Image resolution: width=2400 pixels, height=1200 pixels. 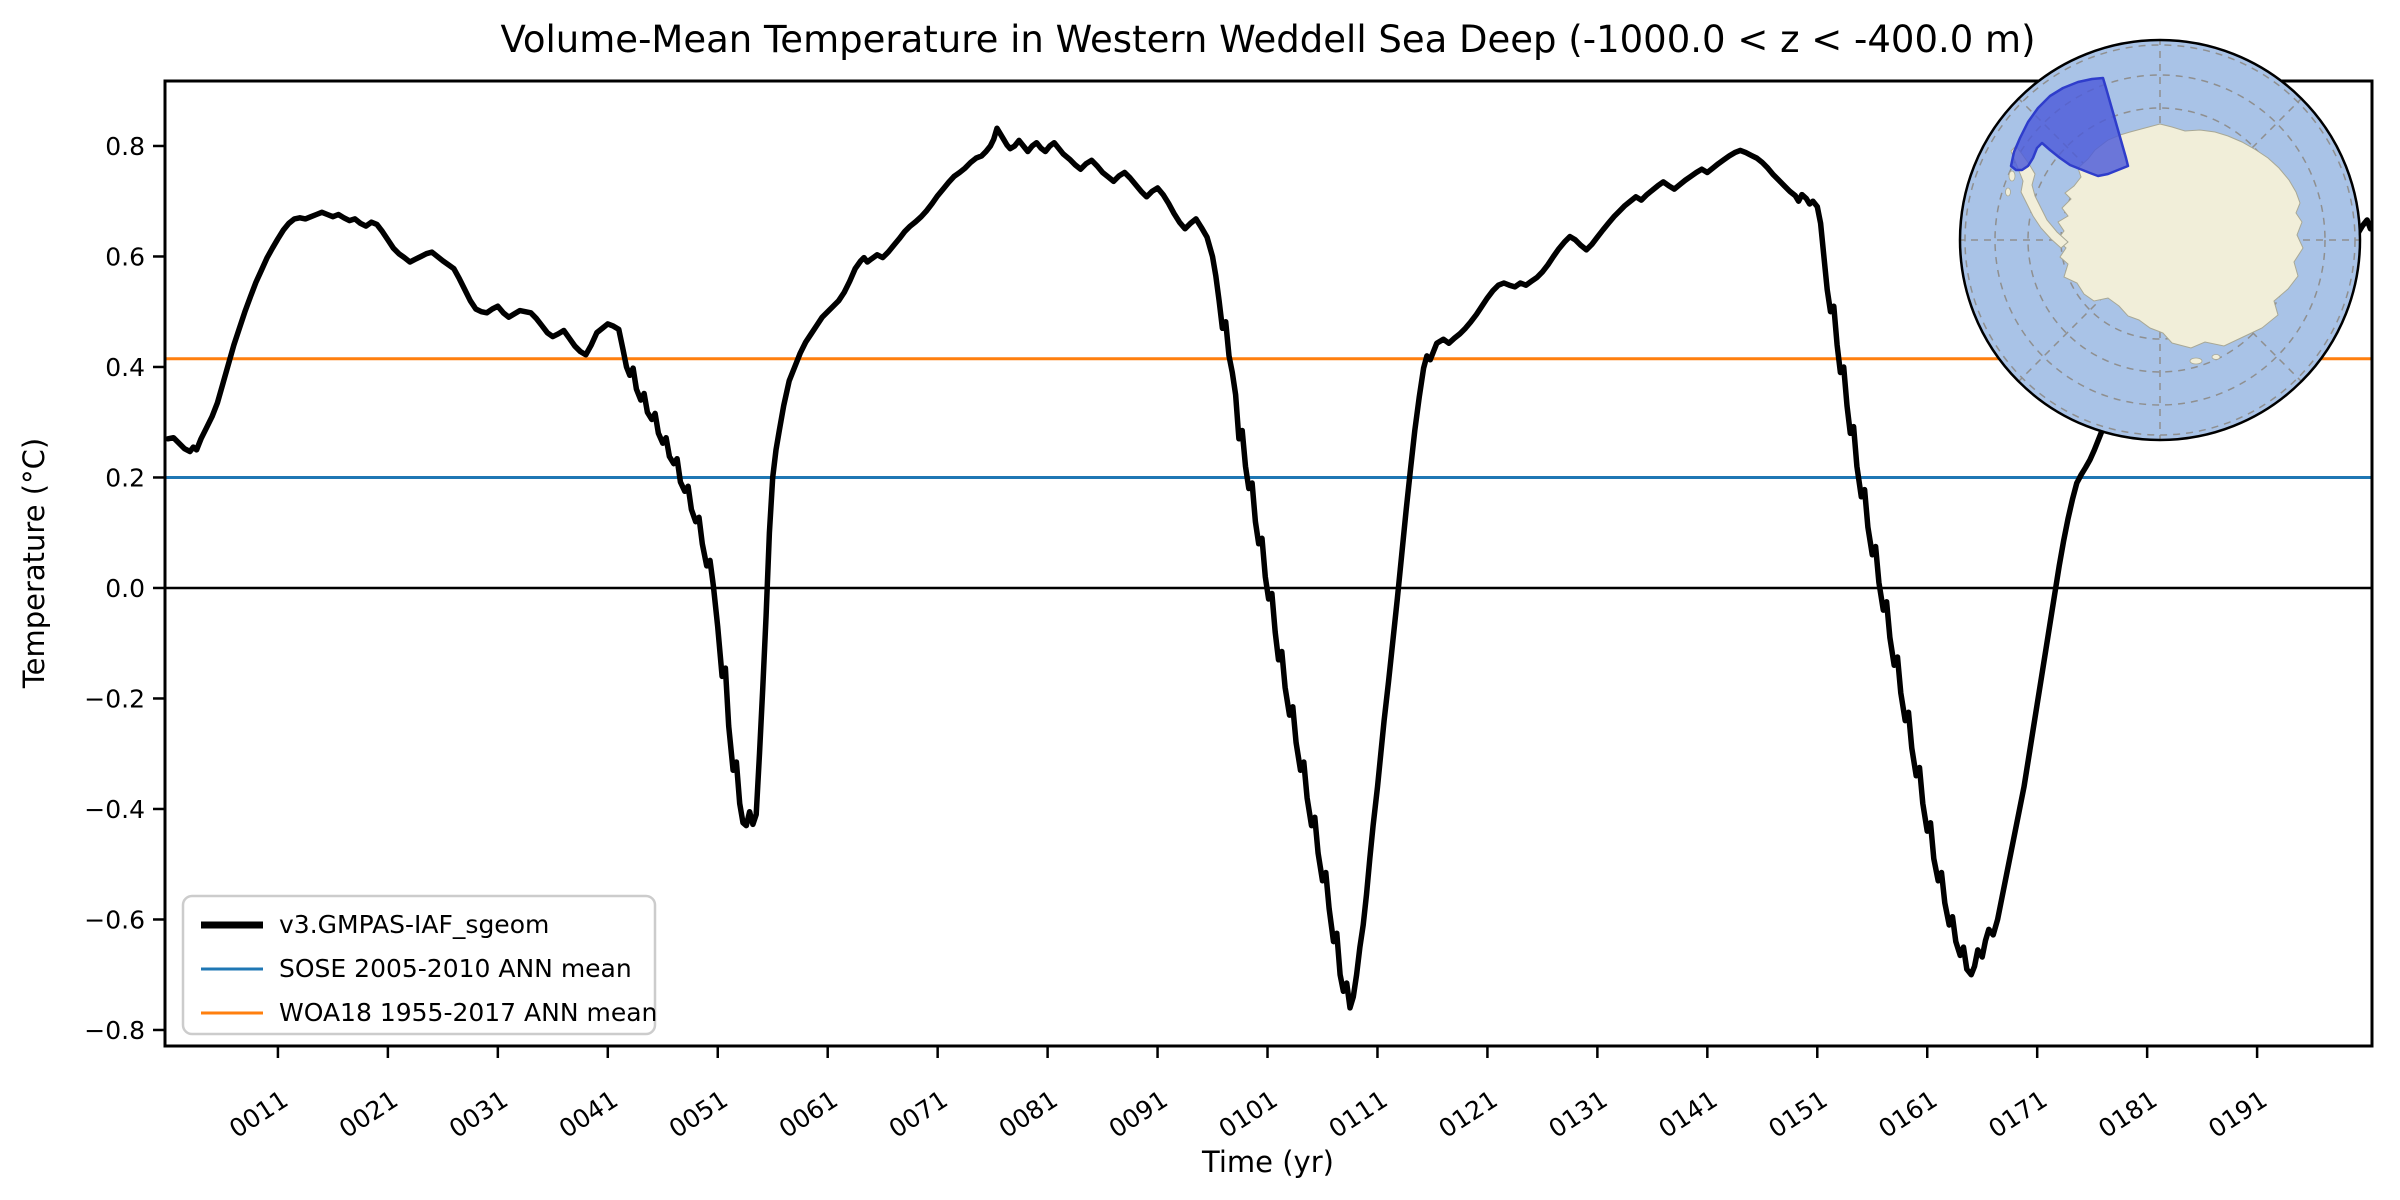 What do you see at coordinates (2180, 236) in the screenshot?
I see `inset-land-antarctica` at bounding box center [2180, 236].